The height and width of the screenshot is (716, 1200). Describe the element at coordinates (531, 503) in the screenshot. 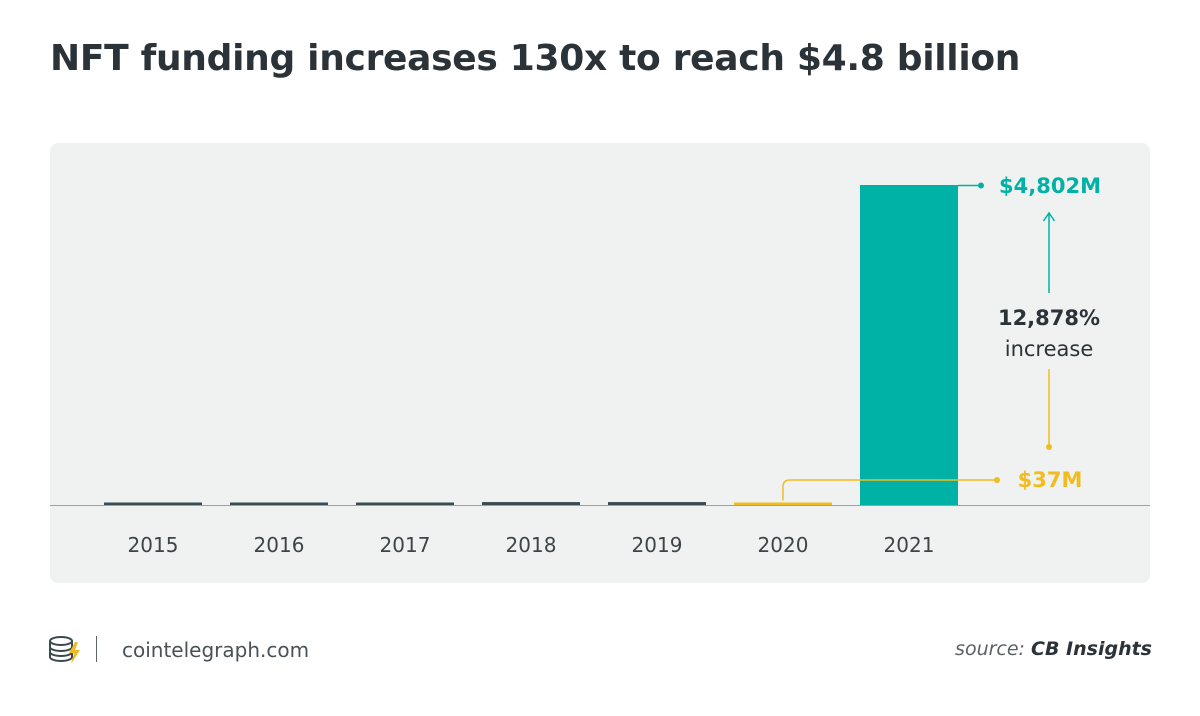

I see `bar-2018` at that location.